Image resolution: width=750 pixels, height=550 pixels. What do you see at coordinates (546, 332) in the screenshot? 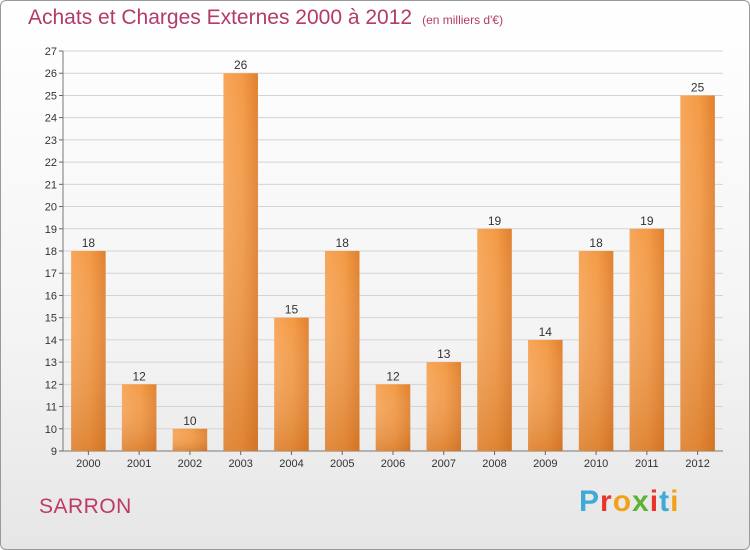
I see `bar-value-label: 14` at bounding box center [546, 332].